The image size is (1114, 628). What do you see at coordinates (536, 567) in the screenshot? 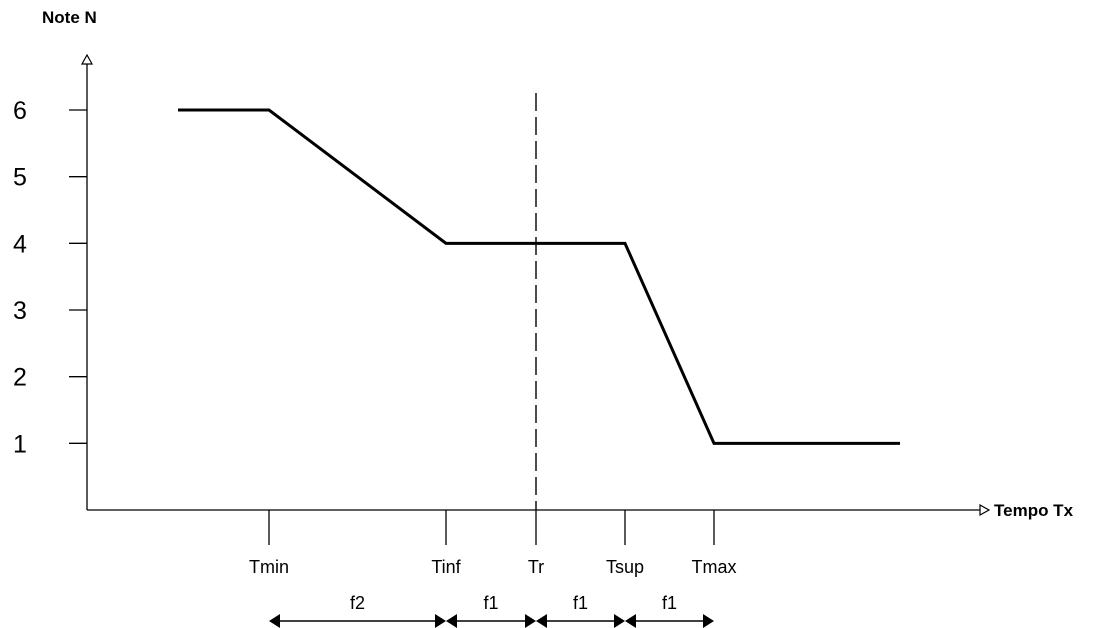
I see `x-tick-label: Tr` at bounding box center [536, 567].